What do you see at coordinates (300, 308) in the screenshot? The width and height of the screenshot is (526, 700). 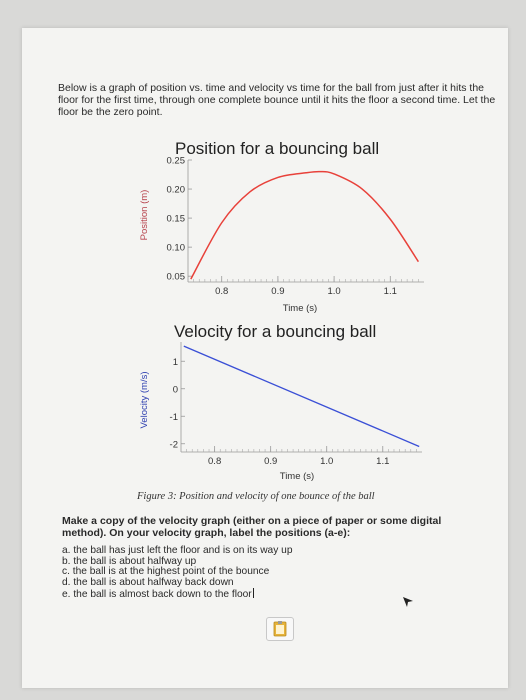 I see `position-x-axis-label: Time (s)` at bounding box center [300, 308].